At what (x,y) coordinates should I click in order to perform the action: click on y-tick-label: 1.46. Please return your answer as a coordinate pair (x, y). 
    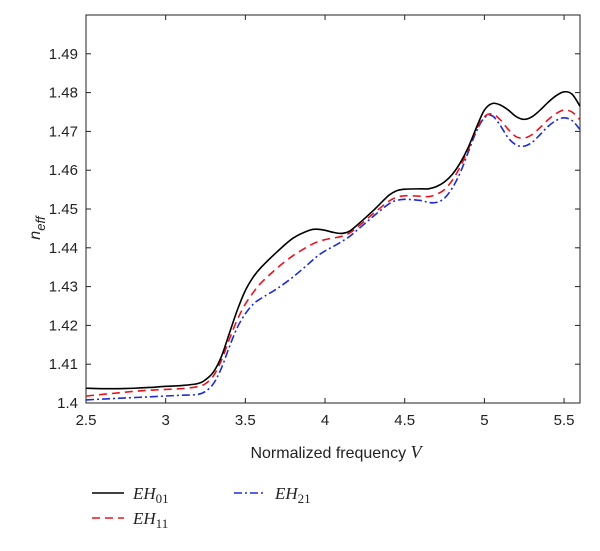
    Looking at the image, I should click on (63, 170).